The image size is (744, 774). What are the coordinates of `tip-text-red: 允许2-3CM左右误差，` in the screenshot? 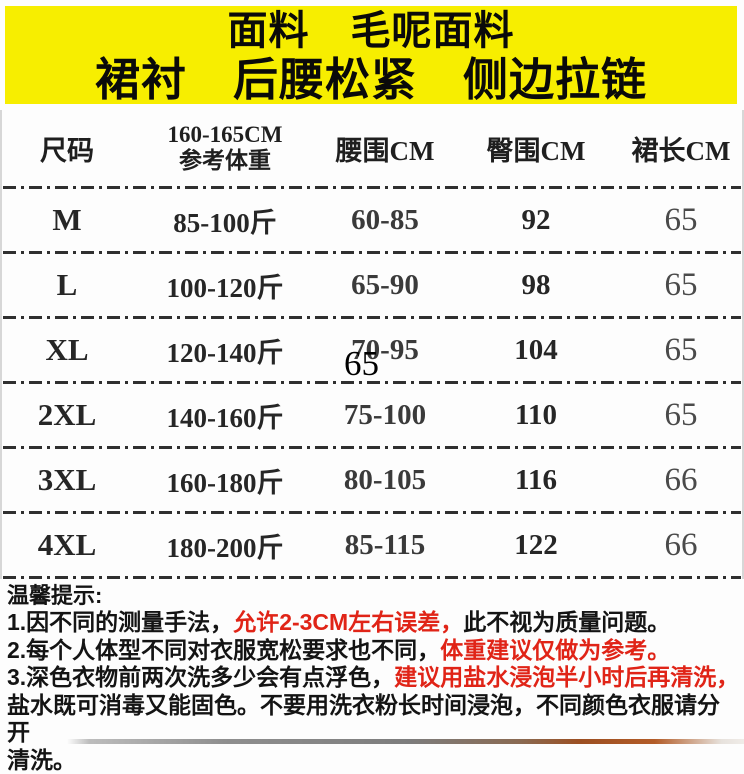 It's located at (348, 622).